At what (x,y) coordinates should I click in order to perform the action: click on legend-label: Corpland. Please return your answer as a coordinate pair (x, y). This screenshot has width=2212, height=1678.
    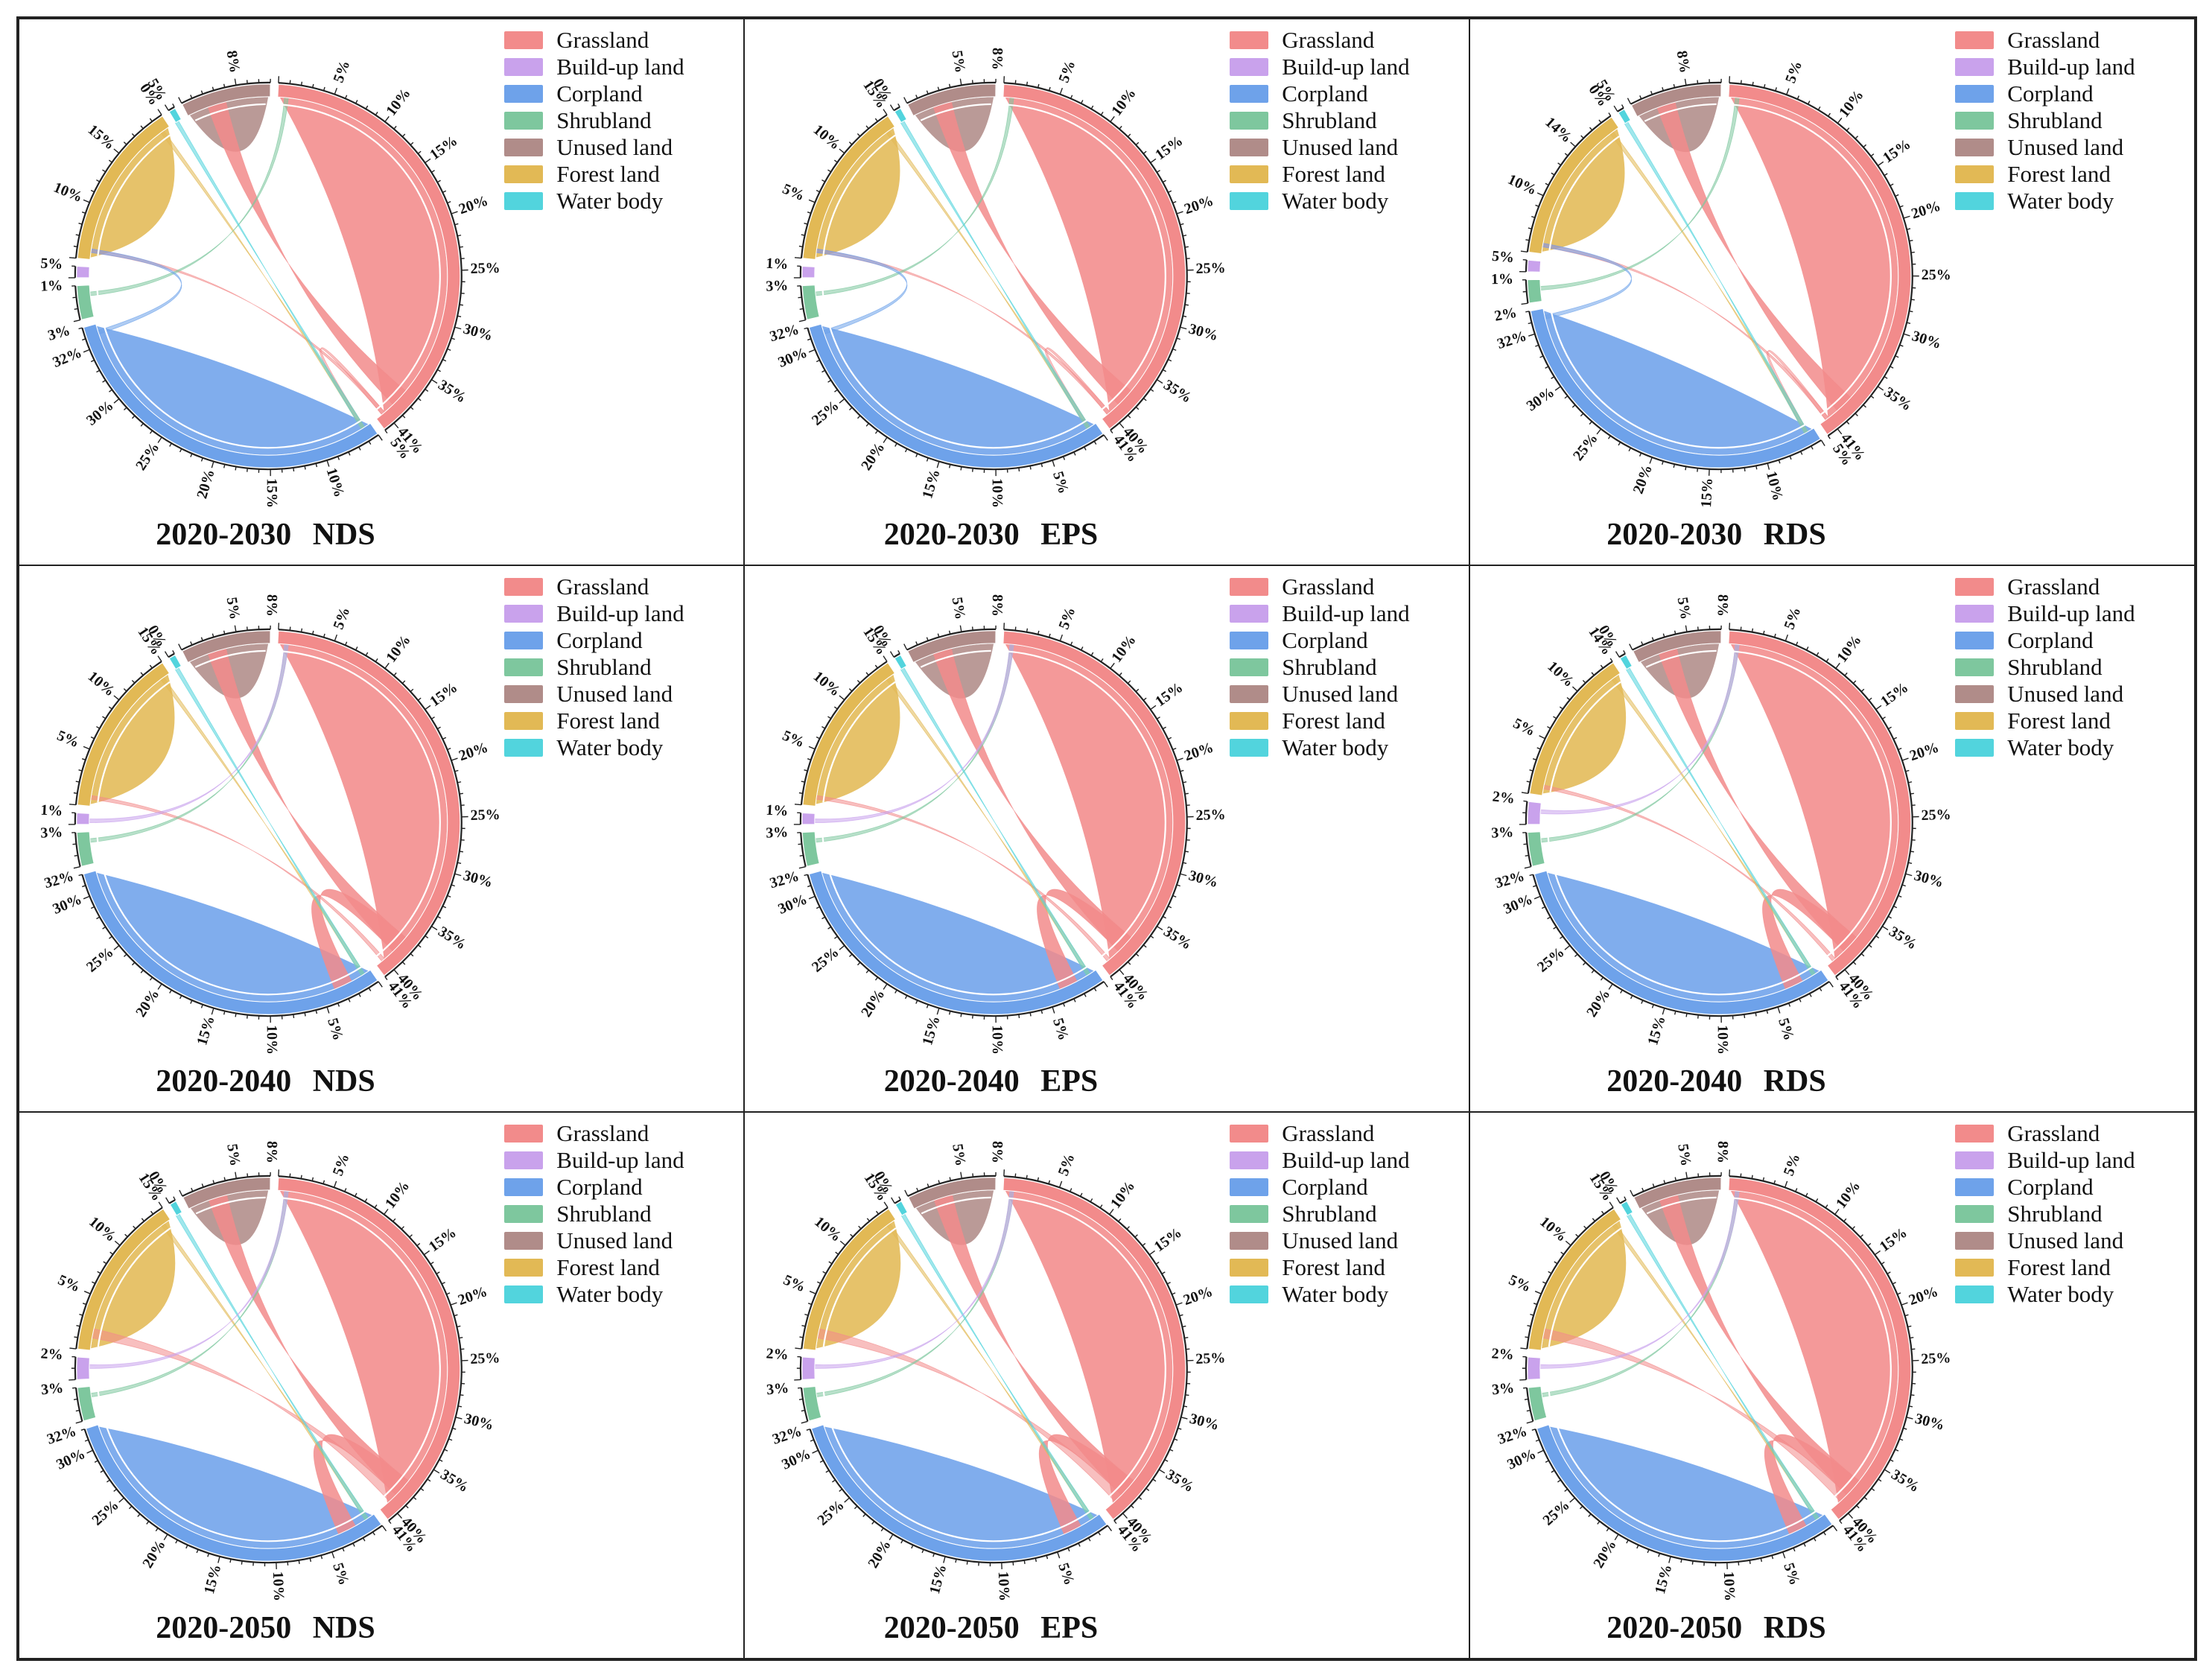
    Looking at the image, I should click on (599, 640).